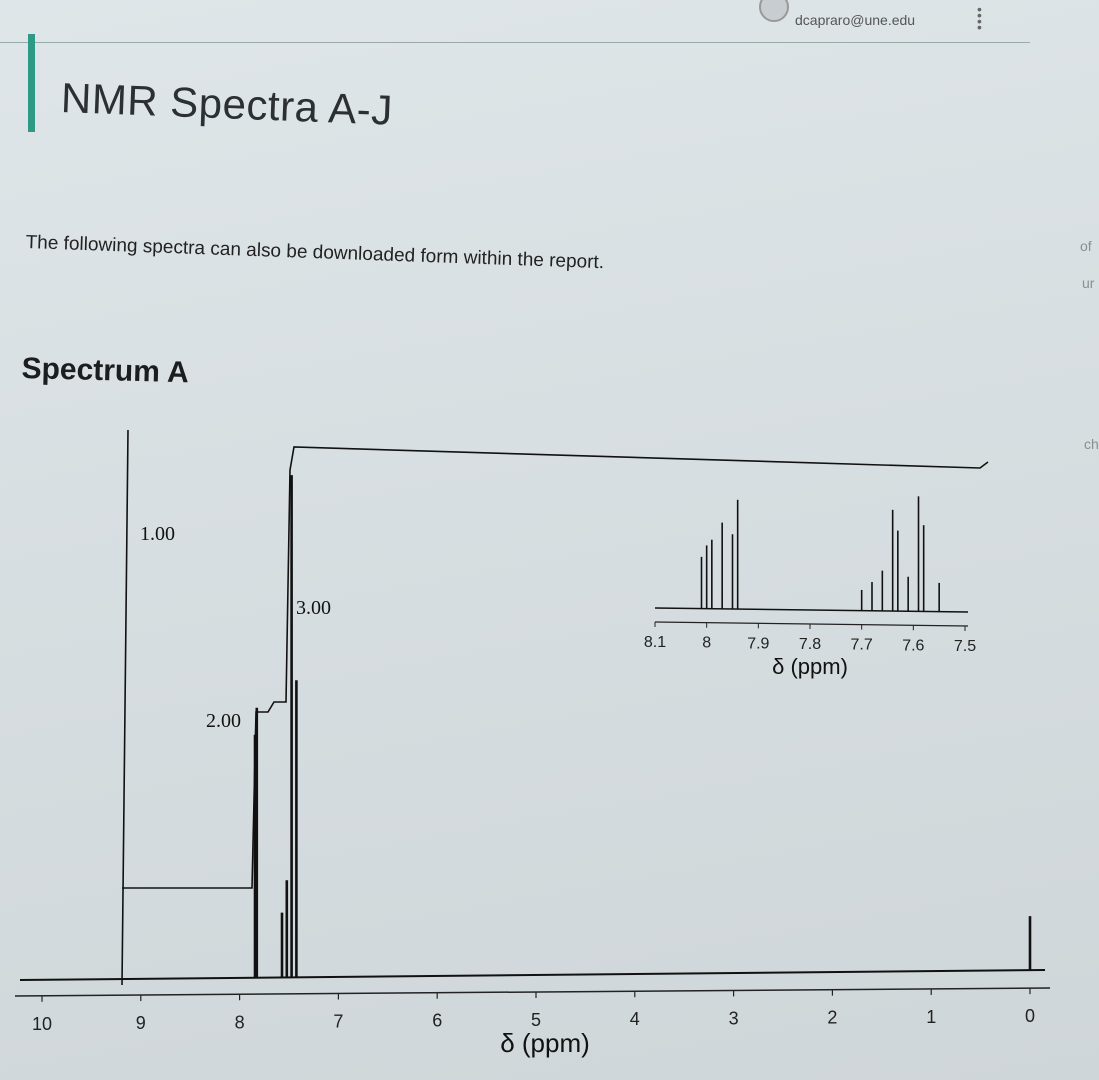  I want to click on title-accent-bar, so click(31, 83).